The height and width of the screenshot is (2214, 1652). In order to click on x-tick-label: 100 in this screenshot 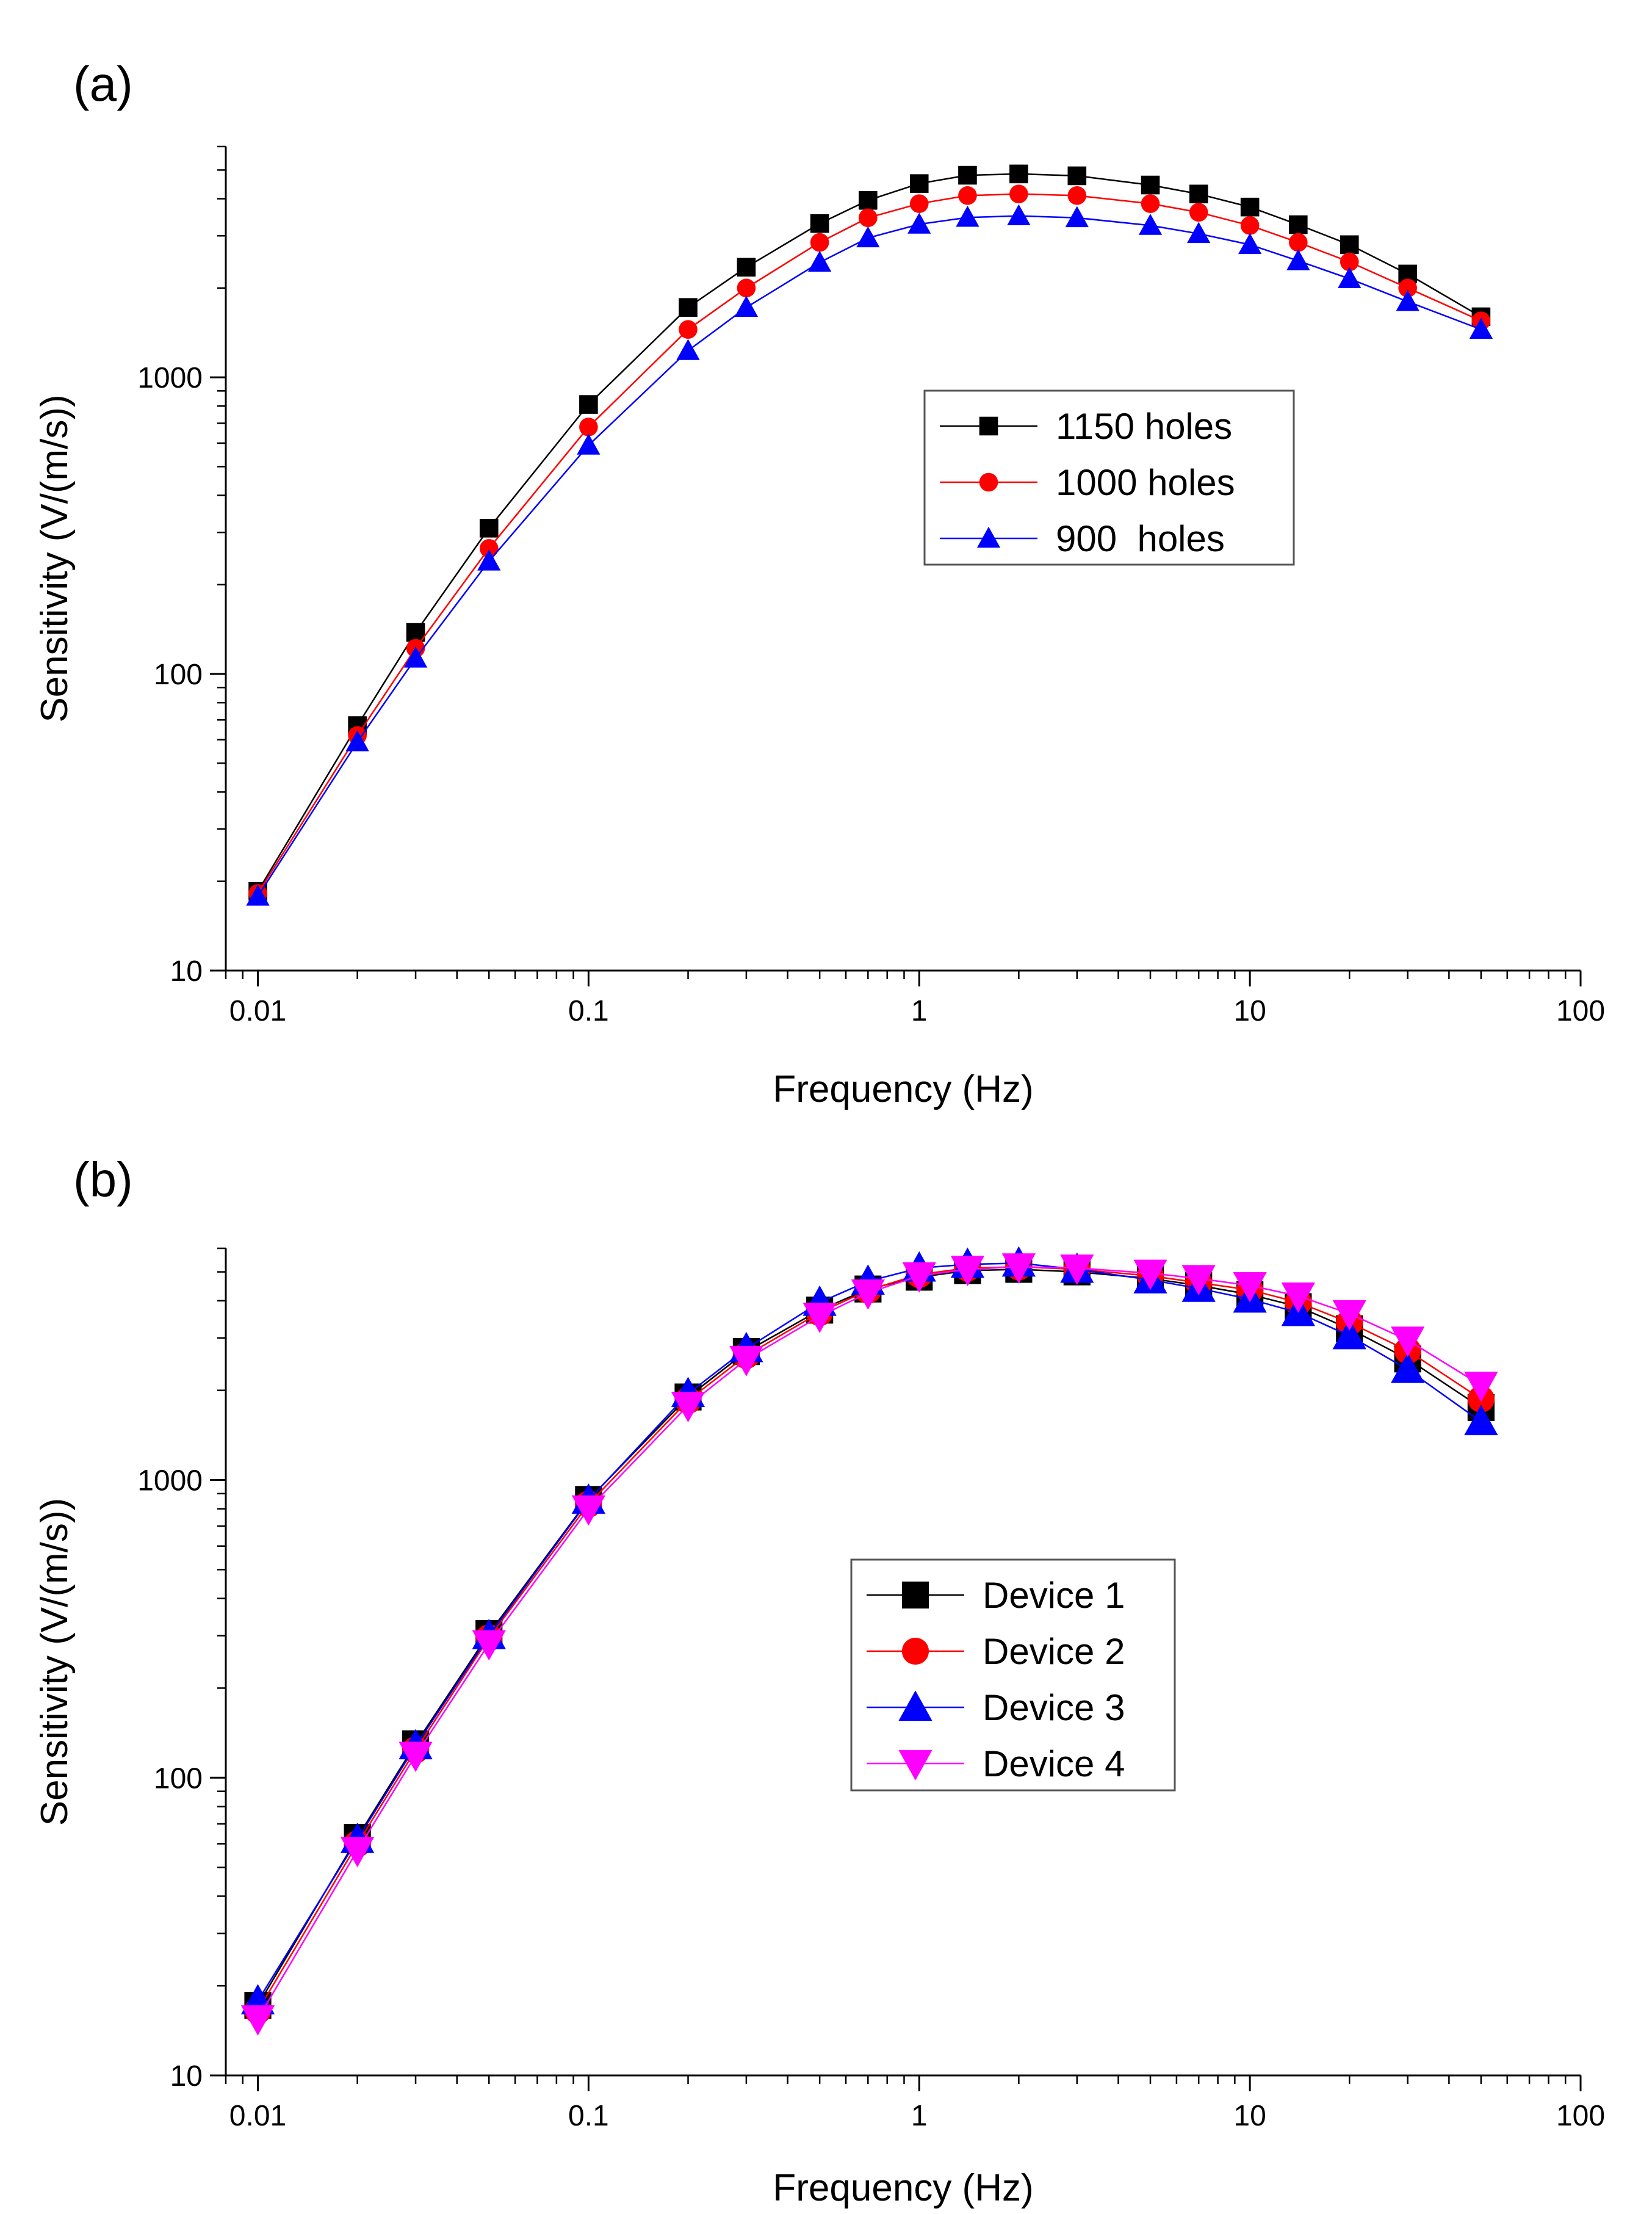, I will do `click(1580, 1011)`.